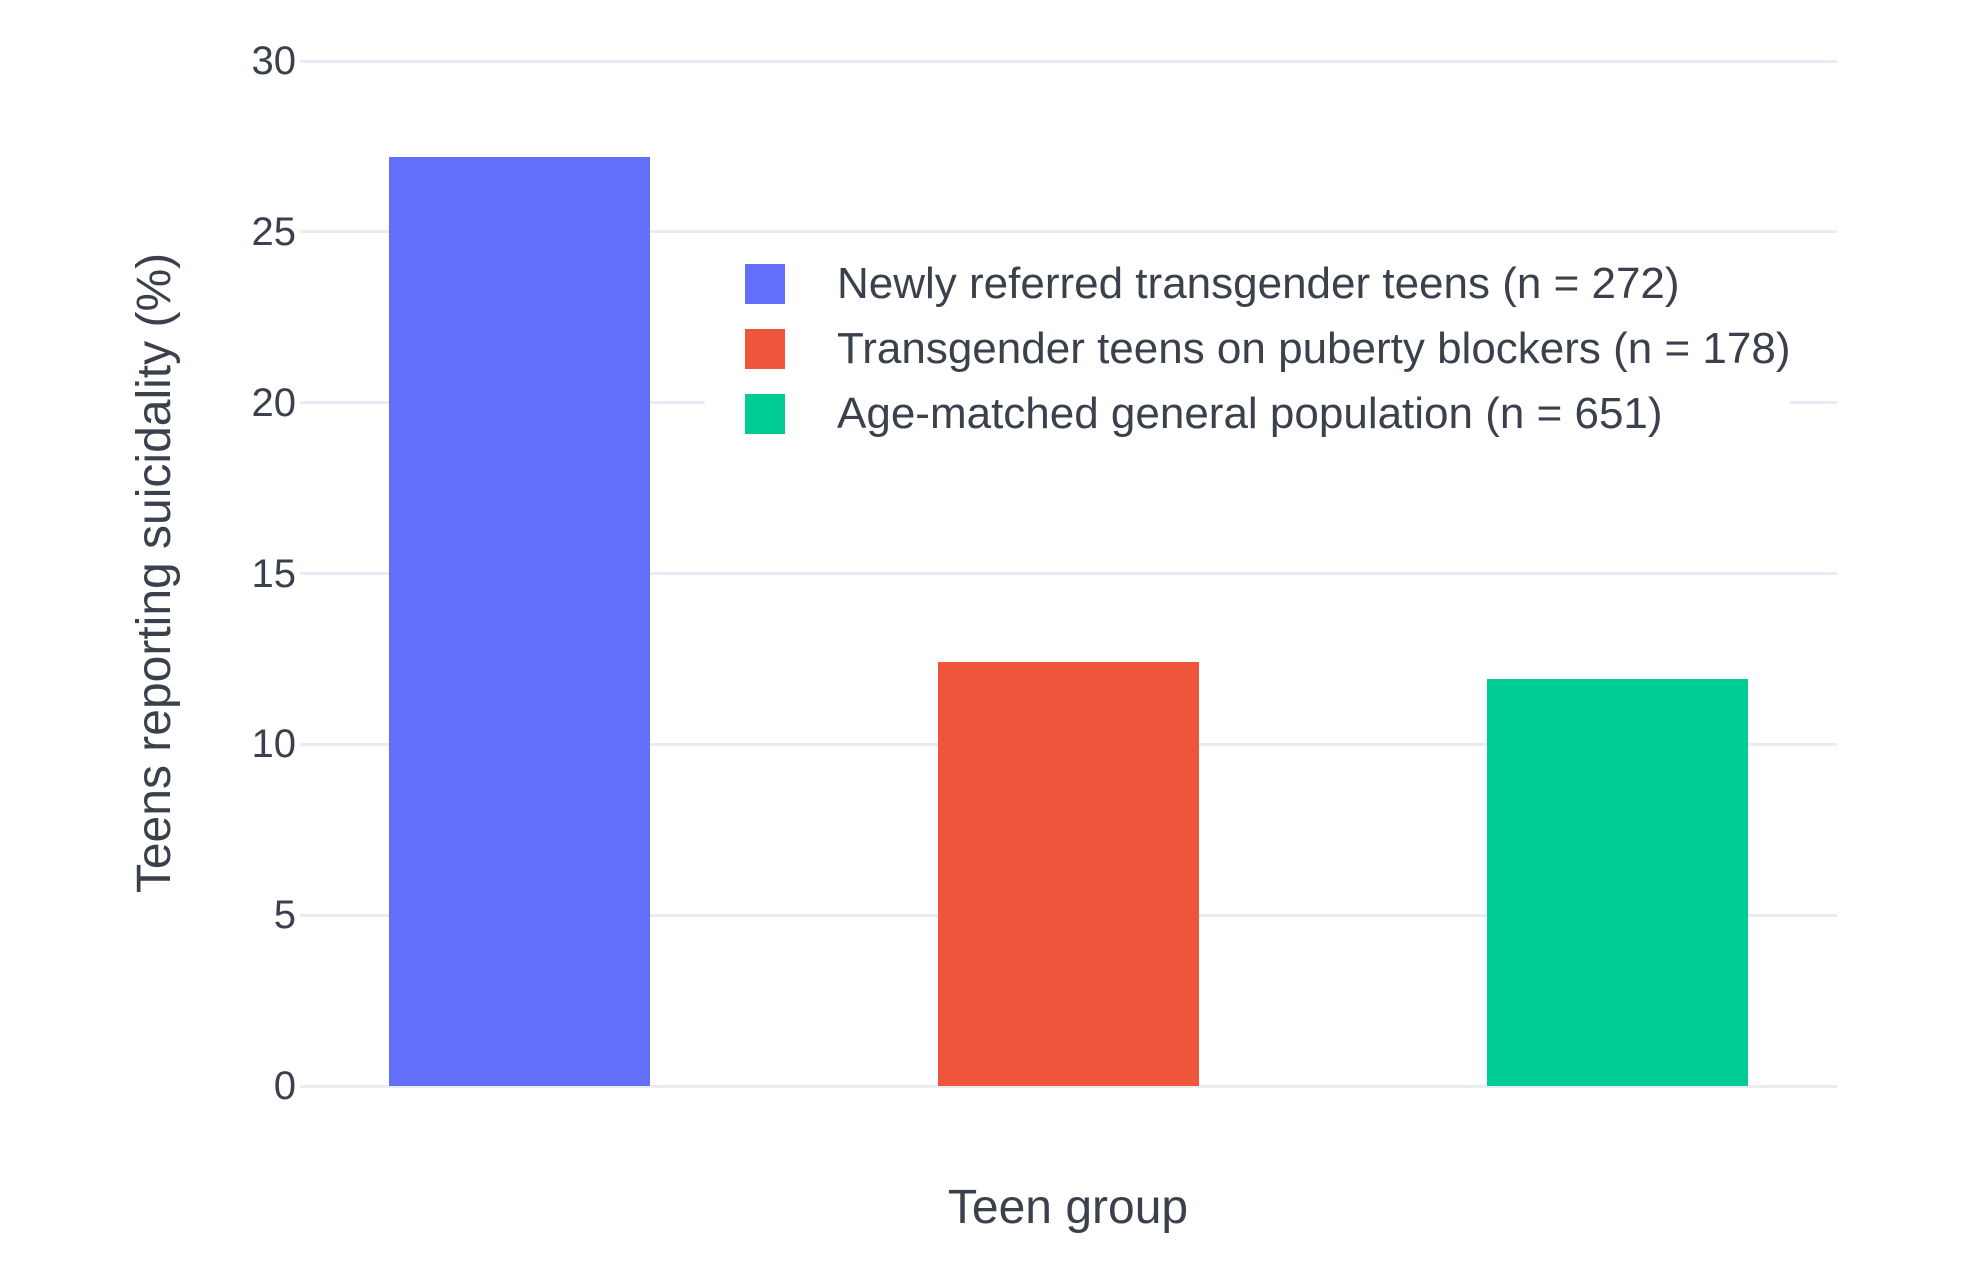  What do you see at coordinates (154, 573) in the screenshot?
I see `y-axis-title: Teens reporting suicidality (%)` at bounding box center [154, 573].